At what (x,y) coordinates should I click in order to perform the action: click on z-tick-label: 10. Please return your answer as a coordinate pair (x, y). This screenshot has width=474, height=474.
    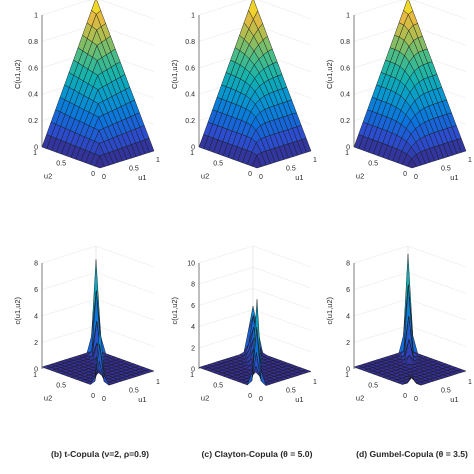
    Looking at the image, I should click on (191, 264).